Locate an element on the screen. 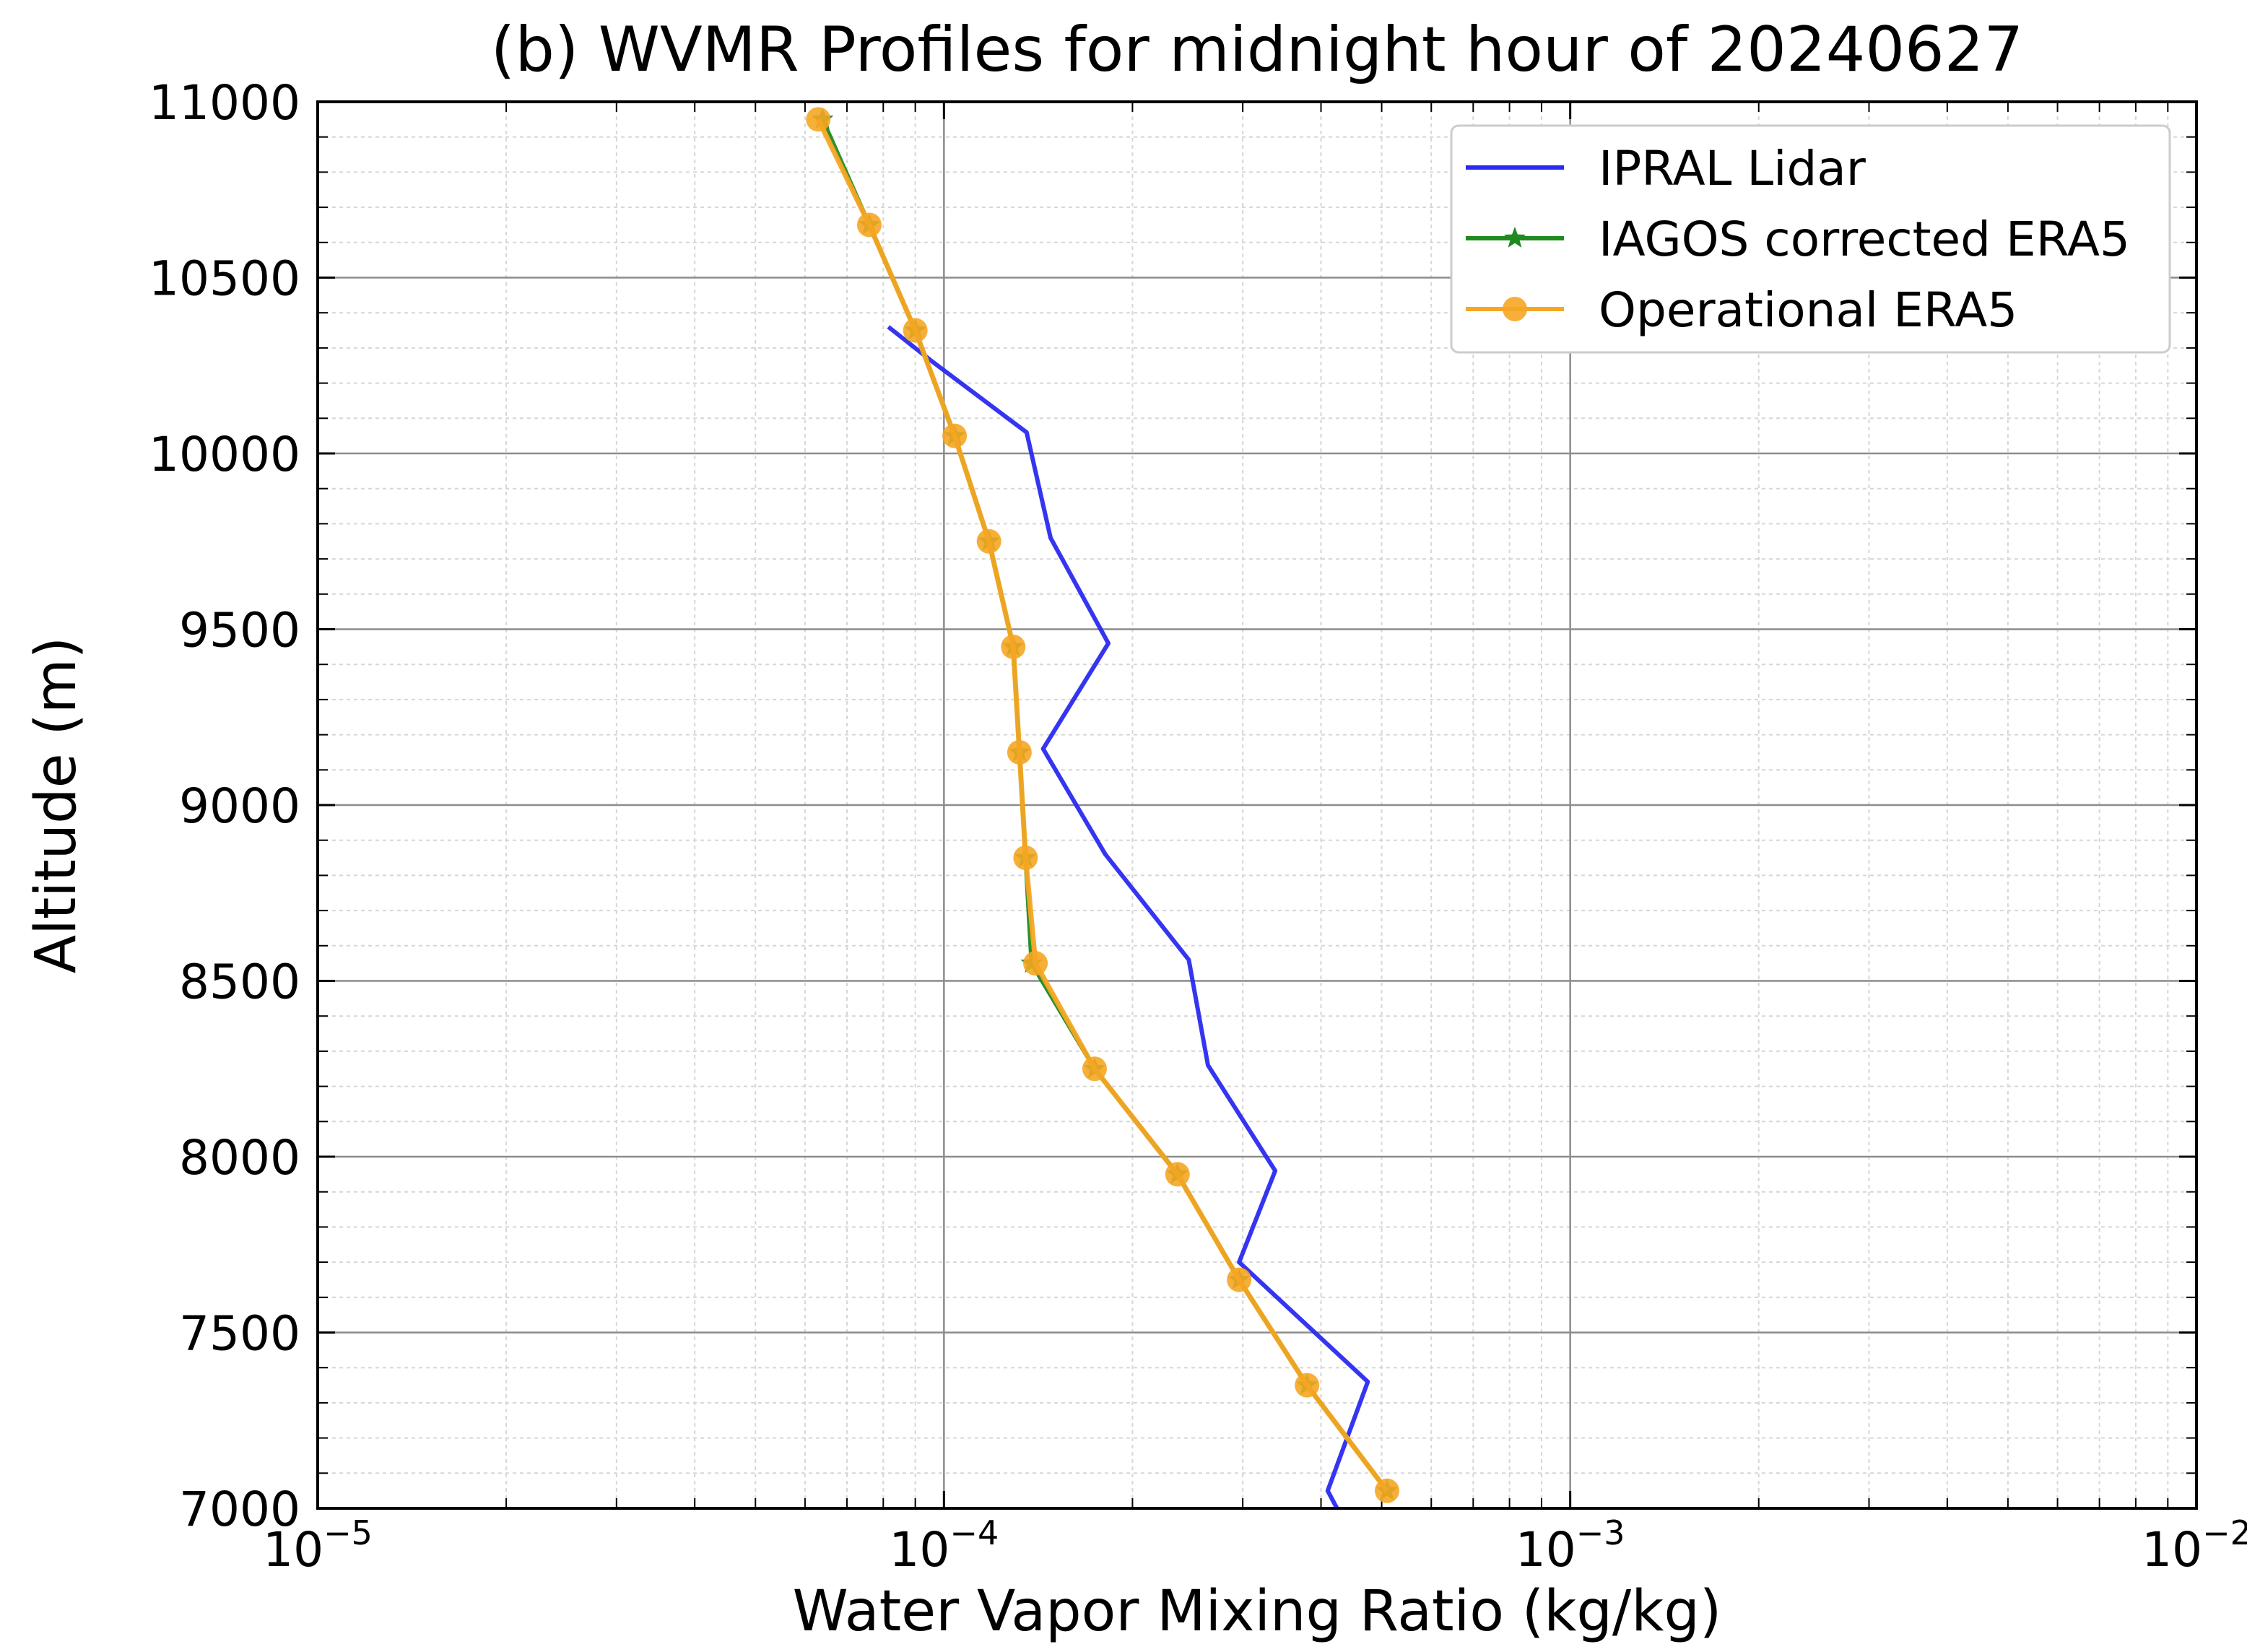 The width and height of the screenshot is (2247, 1652). x-axis-label: Water Vapor Mixing Ratio (kg/kg) is located at coordinates (1257, 1611).